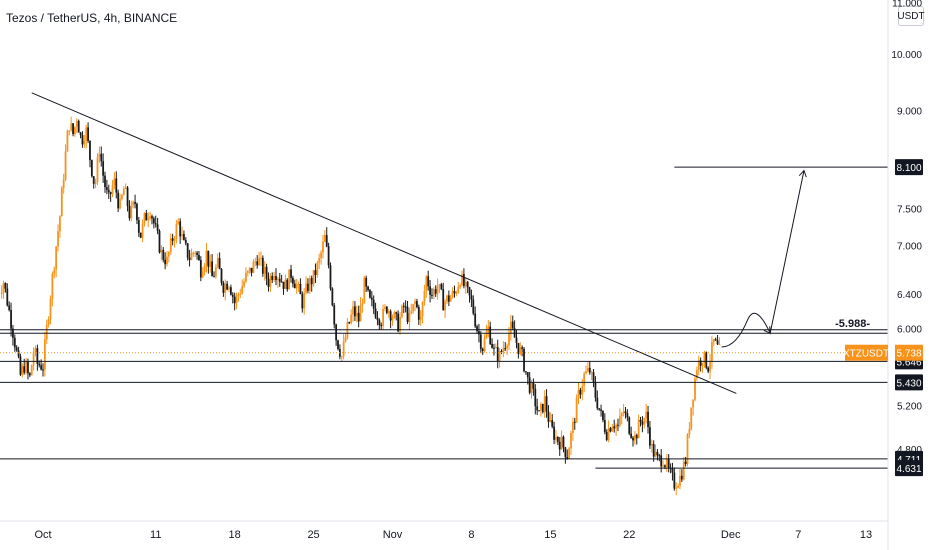  Describe the element at coordinates (909, 210) in the screenshot. I see `y-tick-label: 7.500` at that location.